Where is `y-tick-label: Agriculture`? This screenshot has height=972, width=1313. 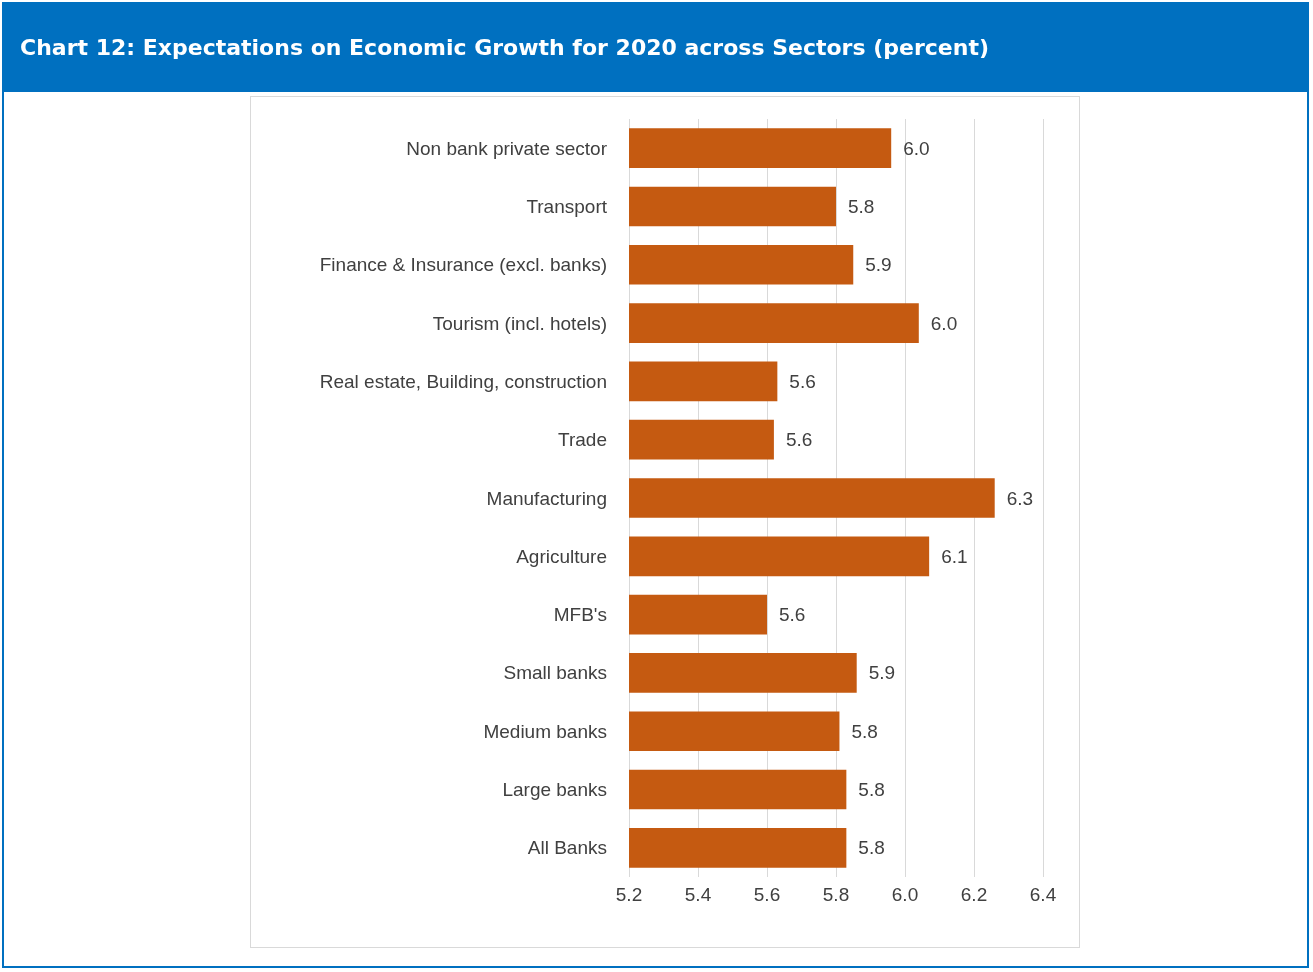 y-tick-label: Agriculture is located at coordinates (561, 556).